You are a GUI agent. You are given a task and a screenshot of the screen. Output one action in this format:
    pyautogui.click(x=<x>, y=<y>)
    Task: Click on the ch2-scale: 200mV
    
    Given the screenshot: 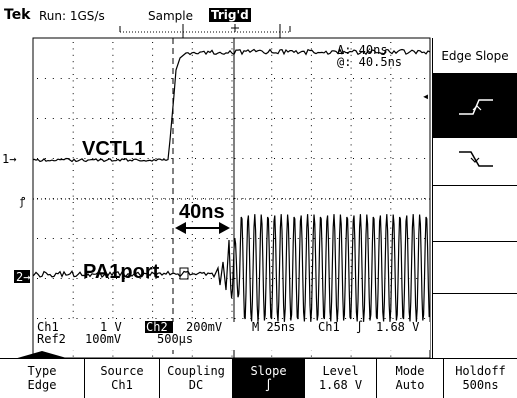 What is the action you would take?
    pyautogui.click(x=204, y=327)
    